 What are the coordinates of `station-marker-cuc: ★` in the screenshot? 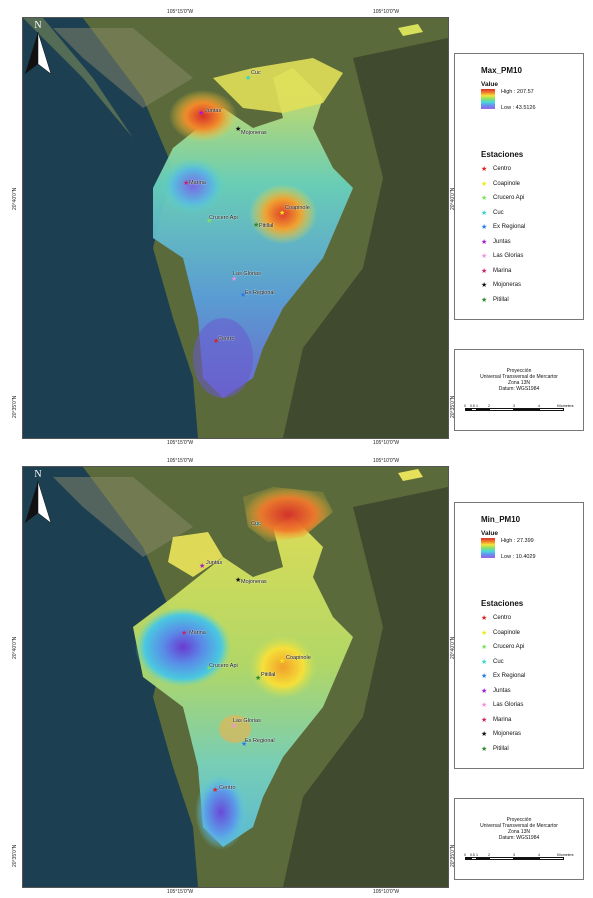 It's located at (258, 524).